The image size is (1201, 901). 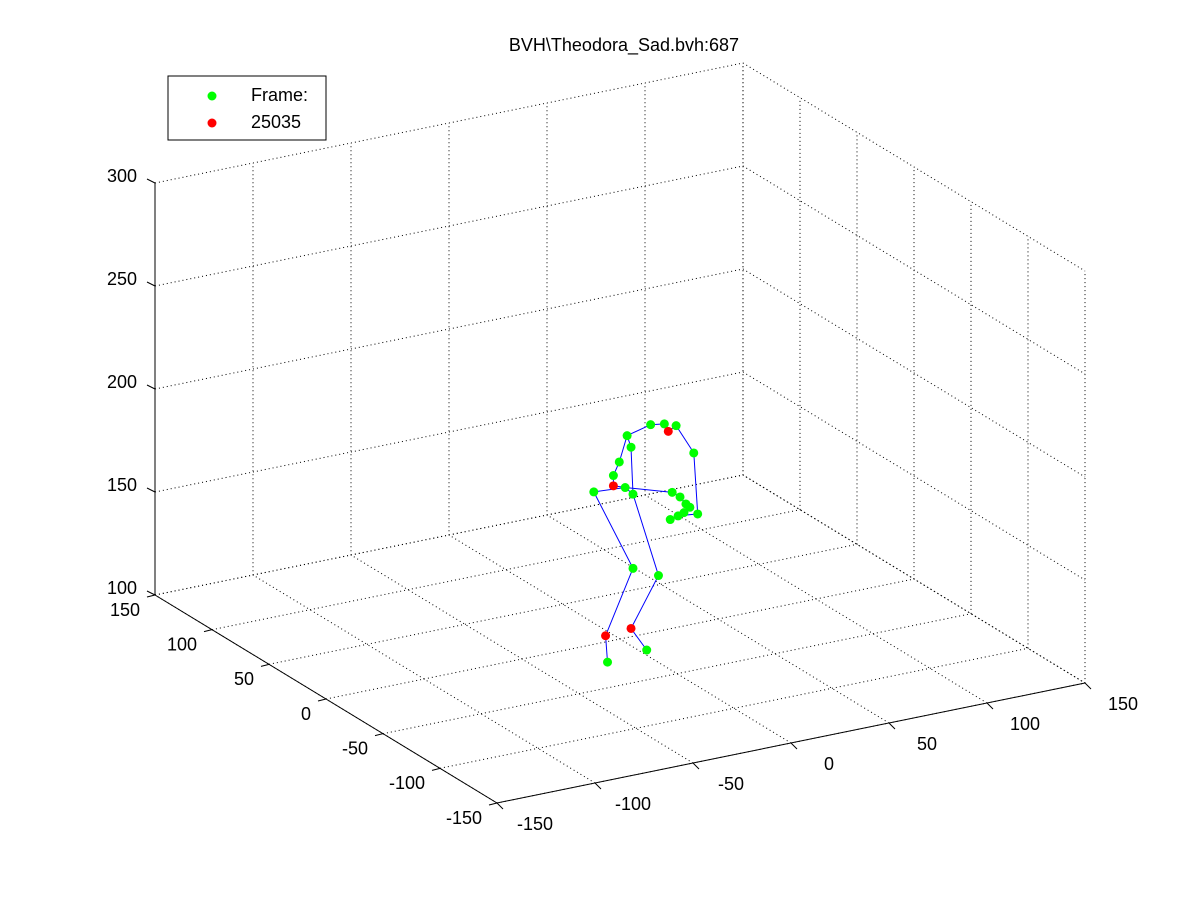 What do you see at coordinates (122, 176) in the screenshot?
I see `z-tick-label: 300` at bounding box center [122, 176].